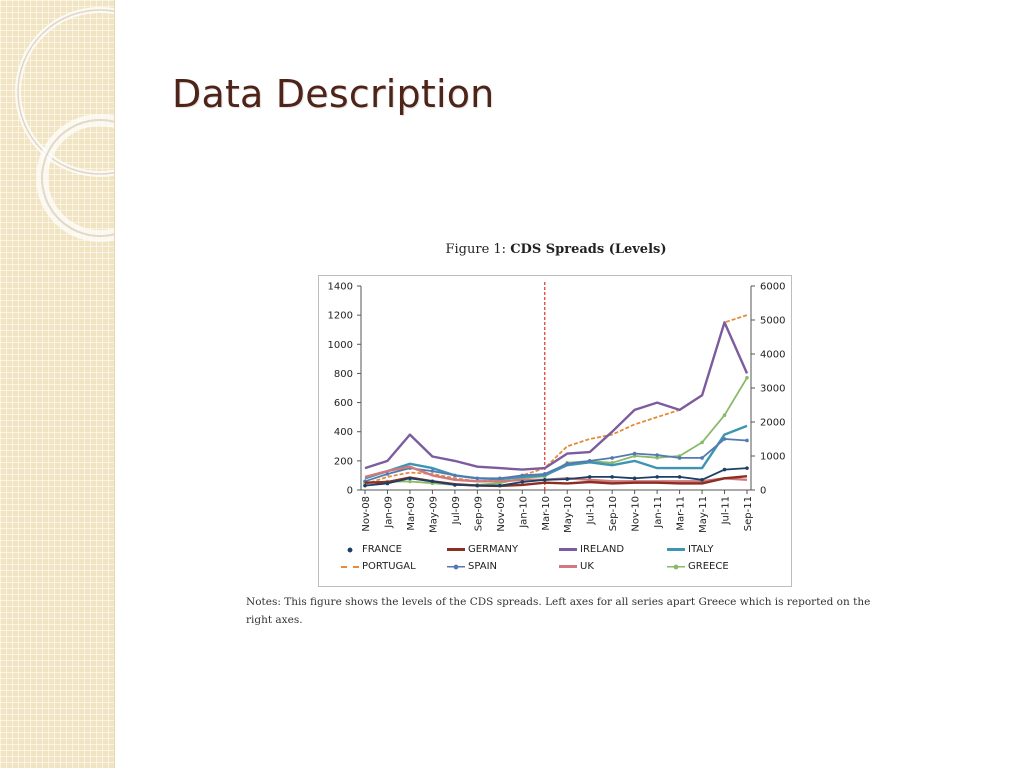 This screenshot has width=1024, height=768. Describe the element at coordinates (343, 374) in the screenshot. I see `left-y-tick-label: 800` at that location.